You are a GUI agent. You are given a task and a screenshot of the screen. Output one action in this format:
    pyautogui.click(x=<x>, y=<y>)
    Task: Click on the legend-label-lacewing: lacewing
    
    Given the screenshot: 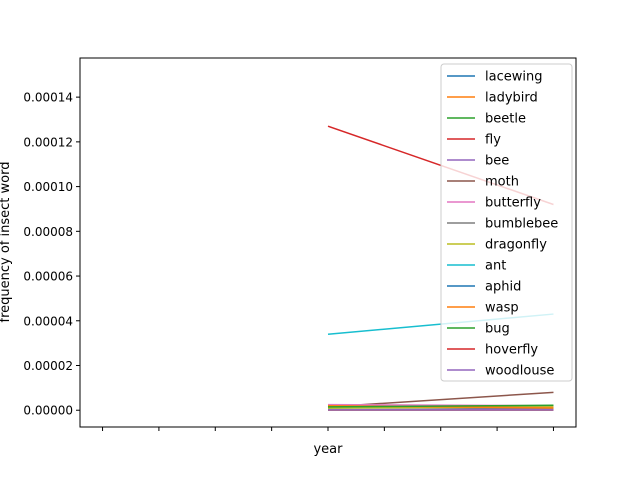 What is the action you would take?
    pyautogui.click(x=513, y=77)
    